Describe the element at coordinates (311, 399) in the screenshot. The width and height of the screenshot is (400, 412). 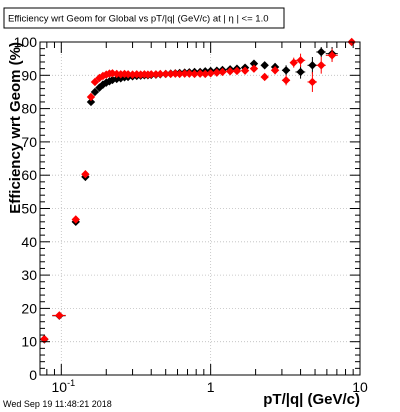
I see `x-axis-title: pT/|q| (GeV/c)` at that location.